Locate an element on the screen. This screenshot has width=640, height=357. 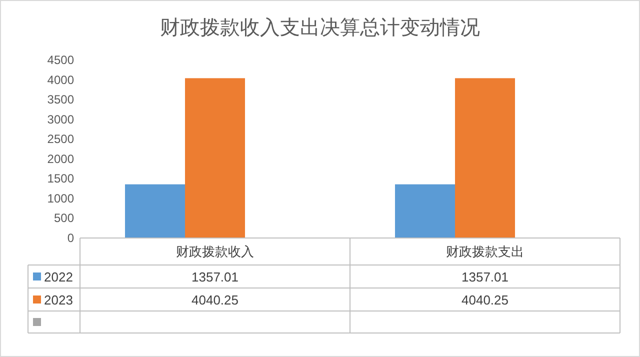
legend-label: 2022 is located at coordinates (58, 277).